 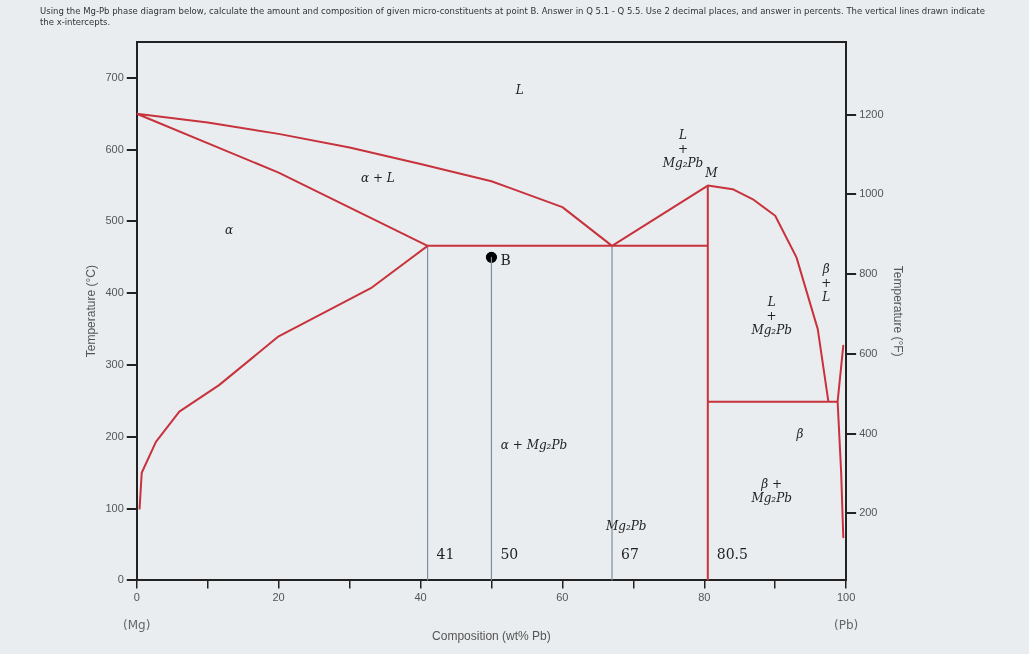 What do you see at coordinates (120, 579) in the screenshot?
I see `y-tick-label: 0` at bounding box center [120, 579].